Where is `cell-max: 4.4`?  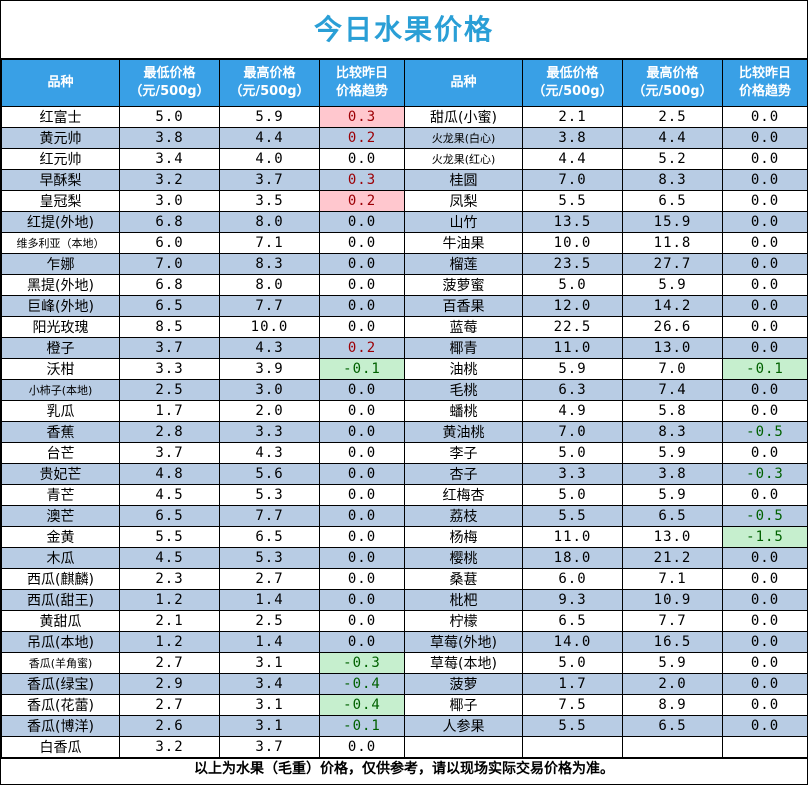
cell-max: 4.4 is located at coordinates (269, 138).